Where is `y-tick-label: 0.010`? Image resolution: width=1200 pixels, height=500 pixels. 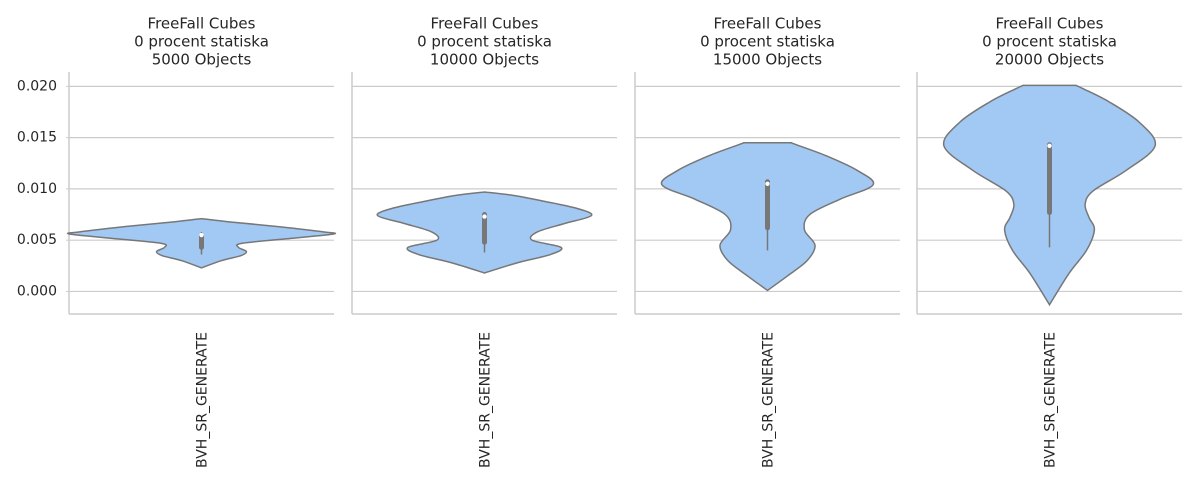
y-tick-label: 0.010 is located at coordinates (37, 189).